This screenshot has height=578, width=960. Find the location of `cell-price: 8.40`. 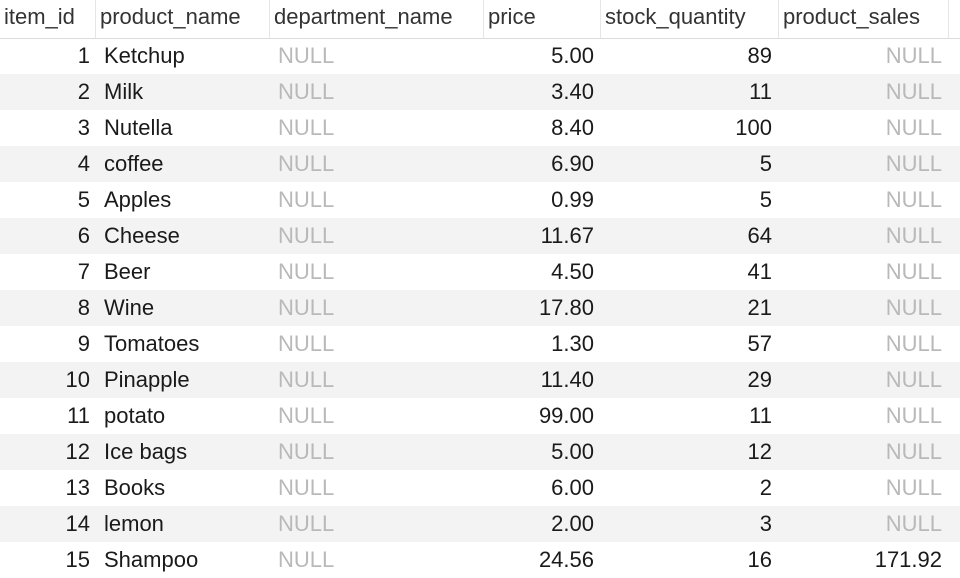

cell-price: 8.40 is located at coordinates (572, 127).